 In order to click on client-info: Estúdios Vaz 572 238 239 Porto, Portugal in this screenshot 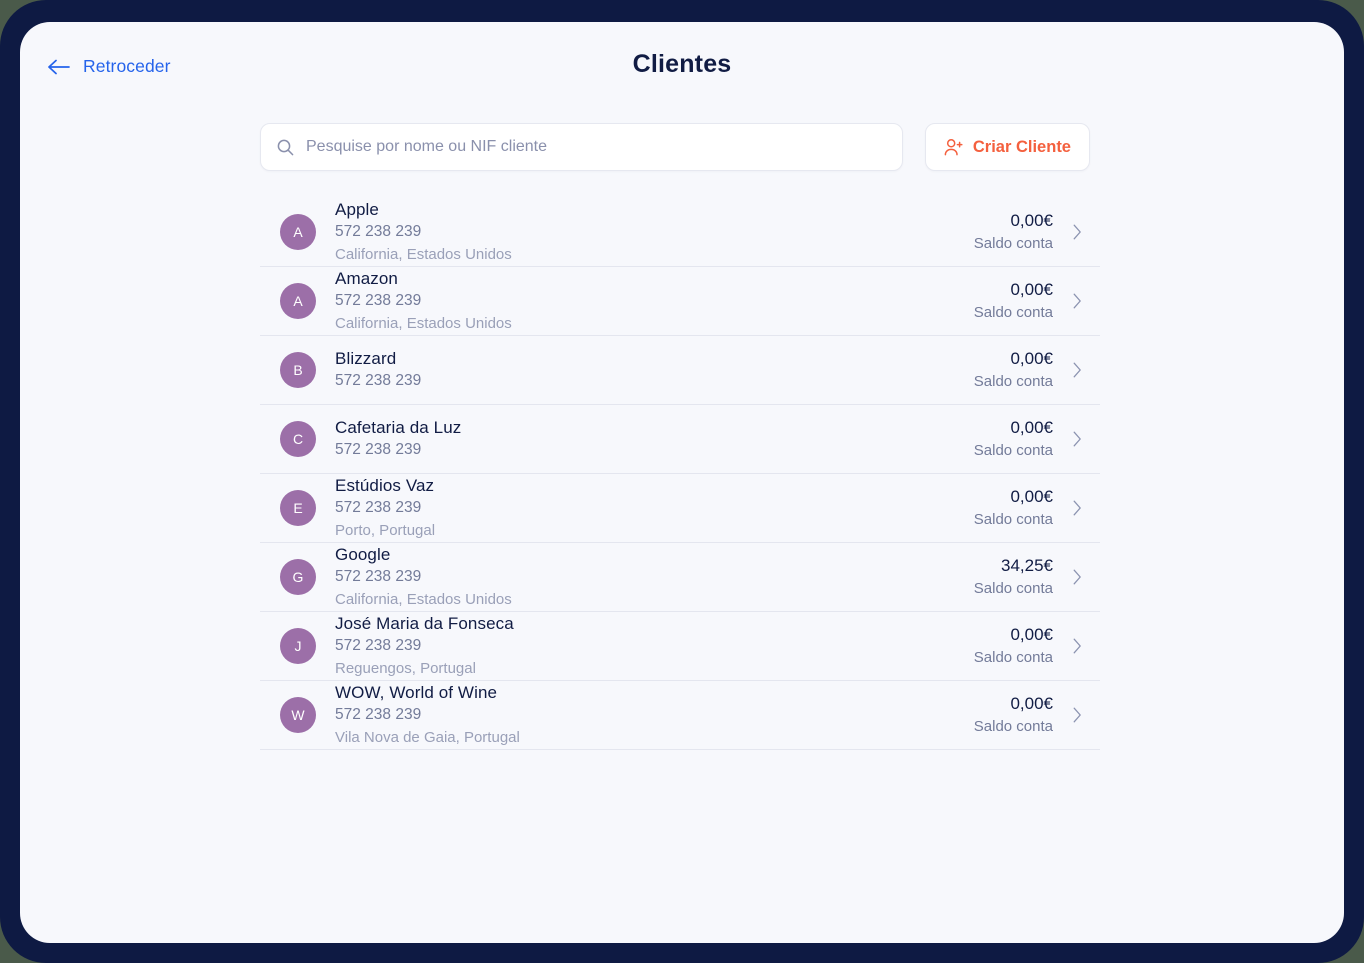, I will do `click(654, 508)`.